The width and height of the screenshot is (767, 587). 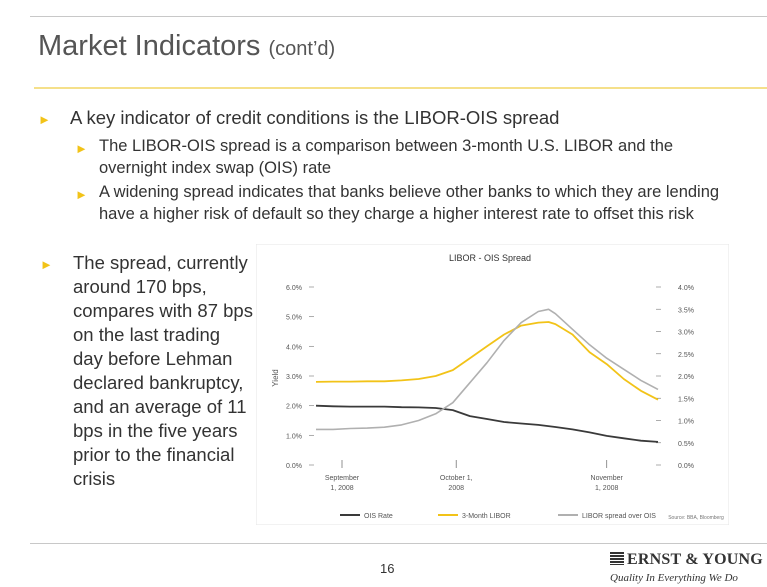 What do you see at coordinates (294, 466) in the screenshot?
I see `left-tick-label: 0.0%` at bounding box center [294, 466].